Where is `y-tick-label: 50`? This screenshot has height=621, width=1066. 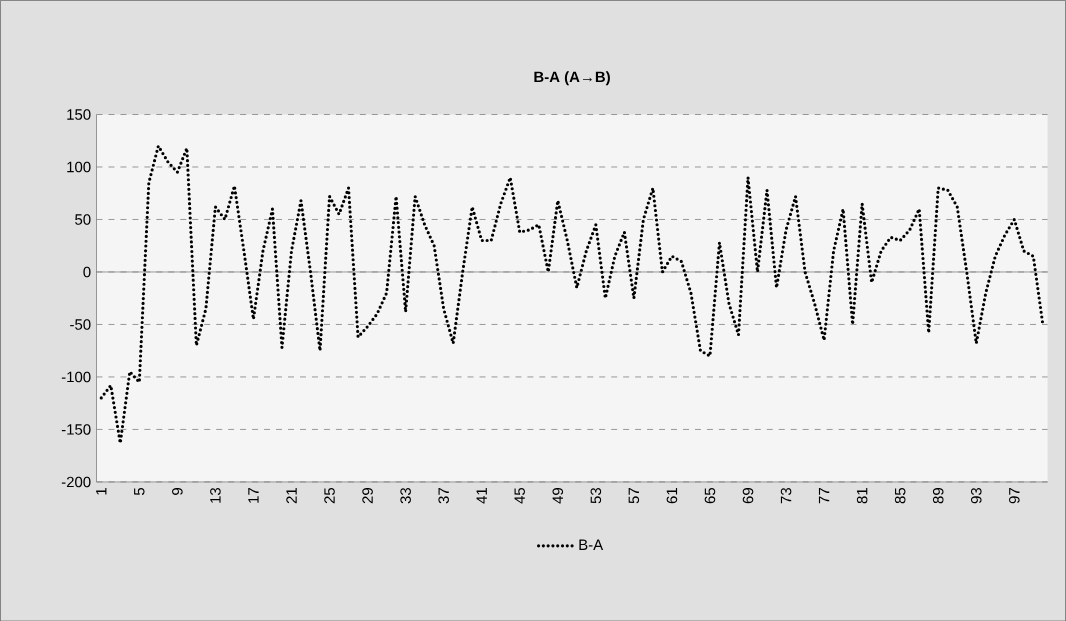 y-tick-label: 50 is located at coordinates (83, 219).